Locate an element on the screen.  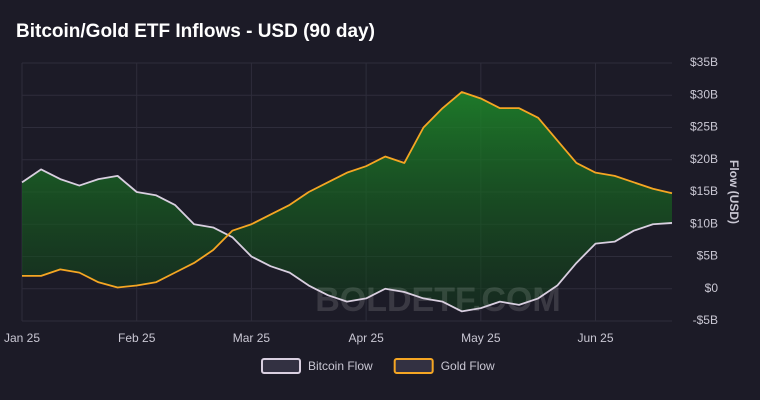
y-tick-label: $20B is located at coordinates (704, 159).